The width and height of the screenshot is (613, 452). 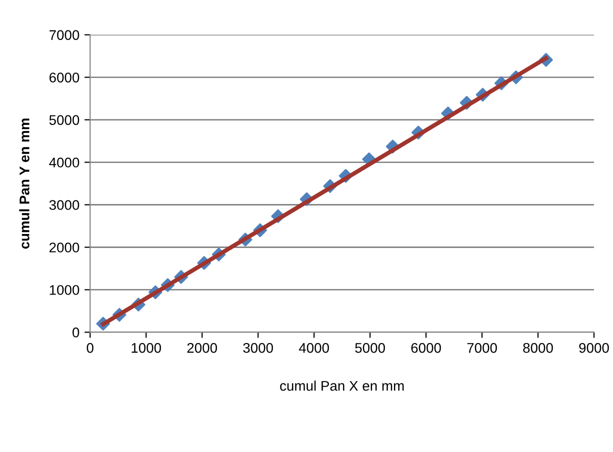 I want to click on x-tick-label: 5000, so click(x=370, y=348).